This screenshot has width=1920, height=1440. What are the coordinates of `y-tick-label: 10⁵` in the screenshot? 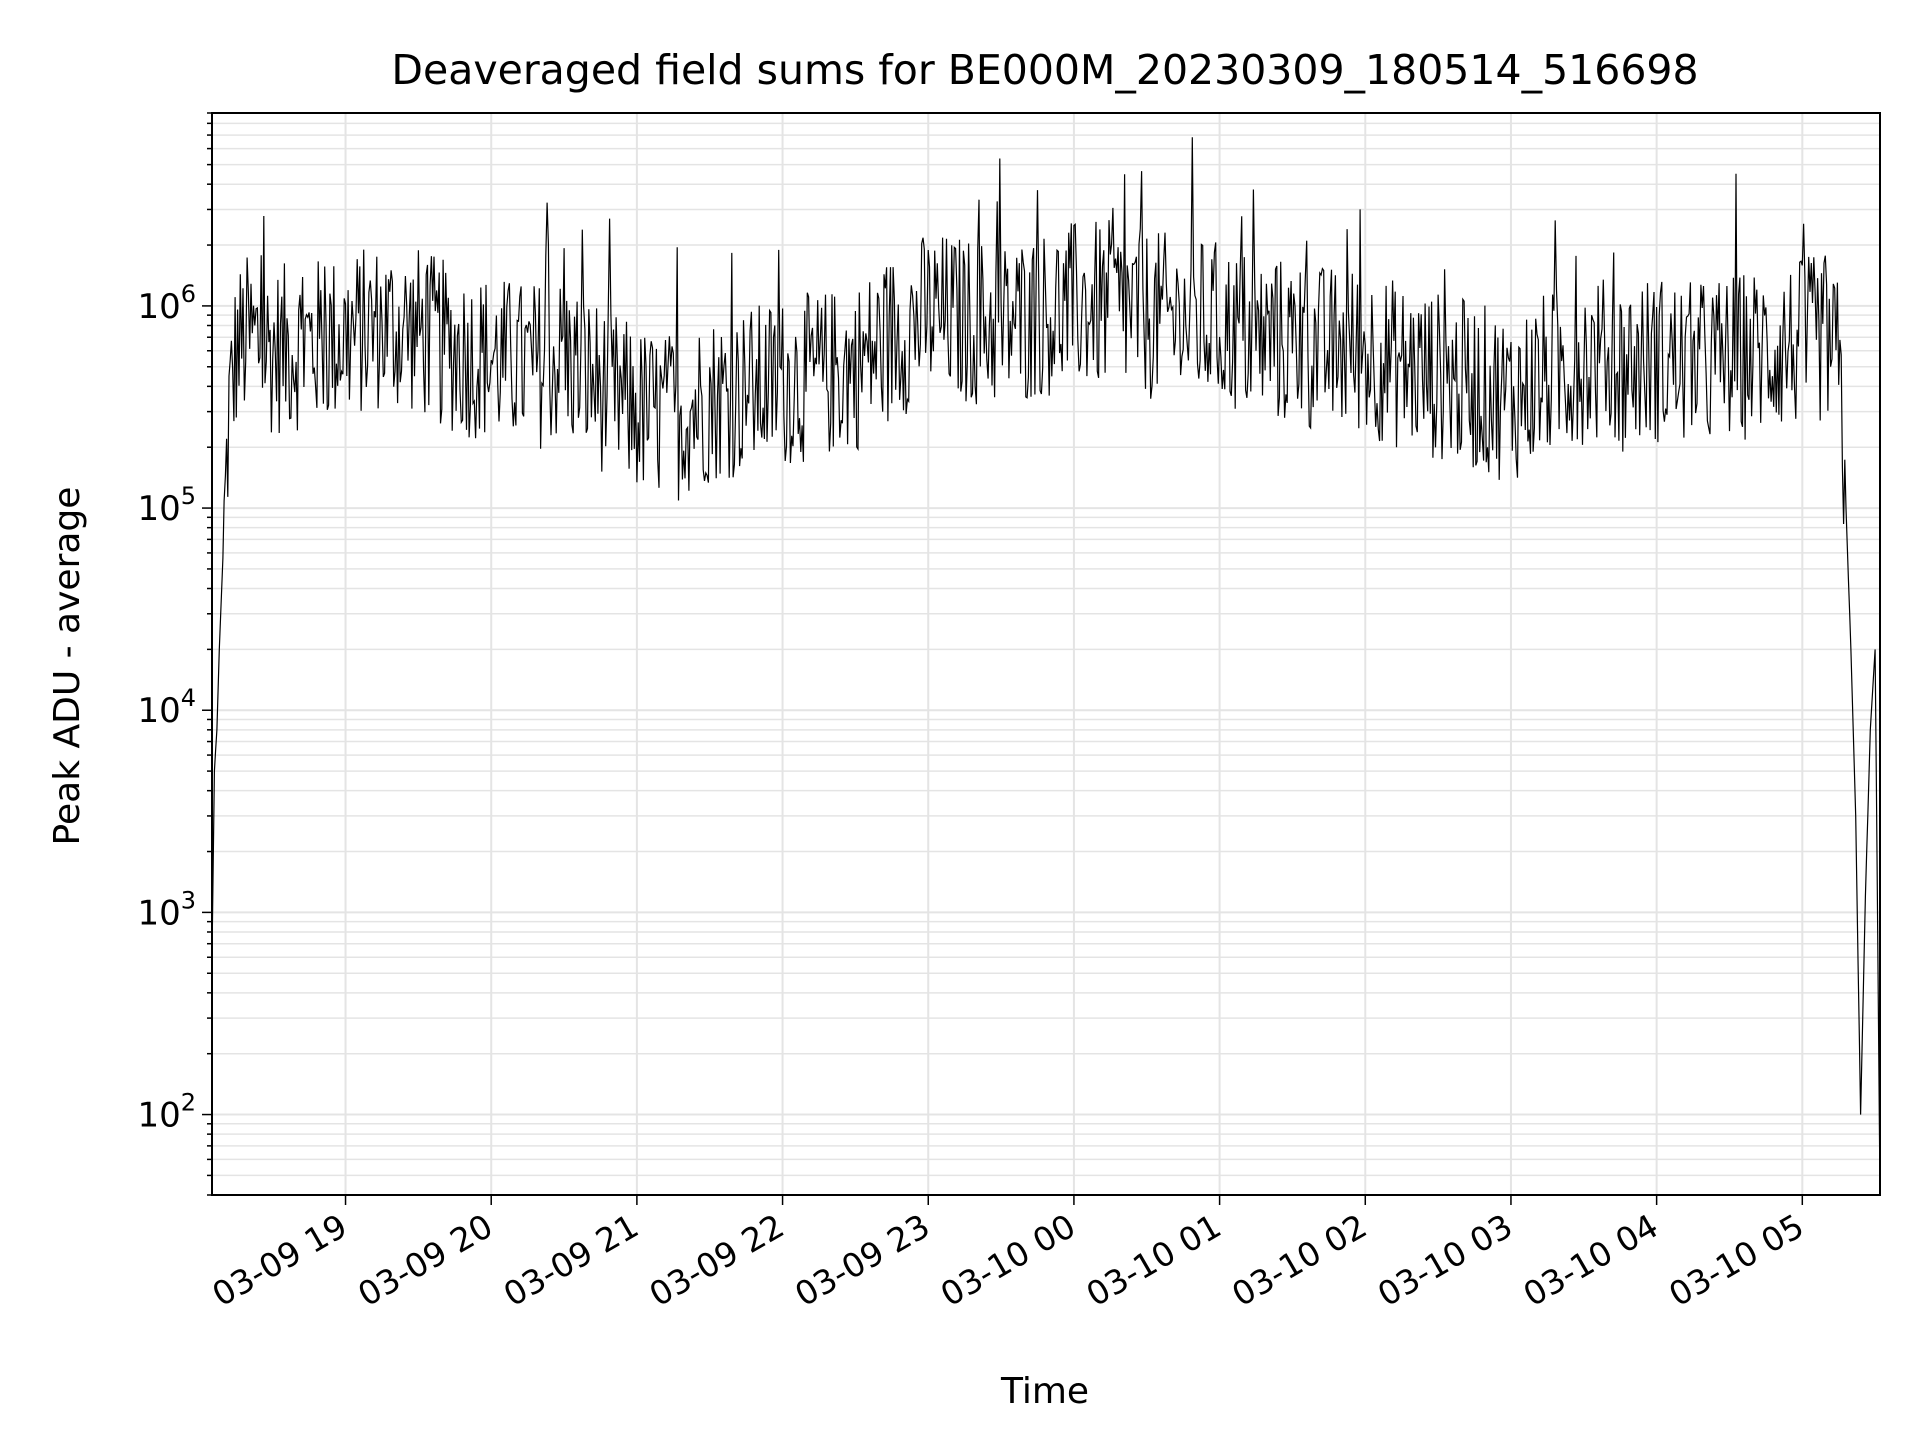 It's located at (166, 505).